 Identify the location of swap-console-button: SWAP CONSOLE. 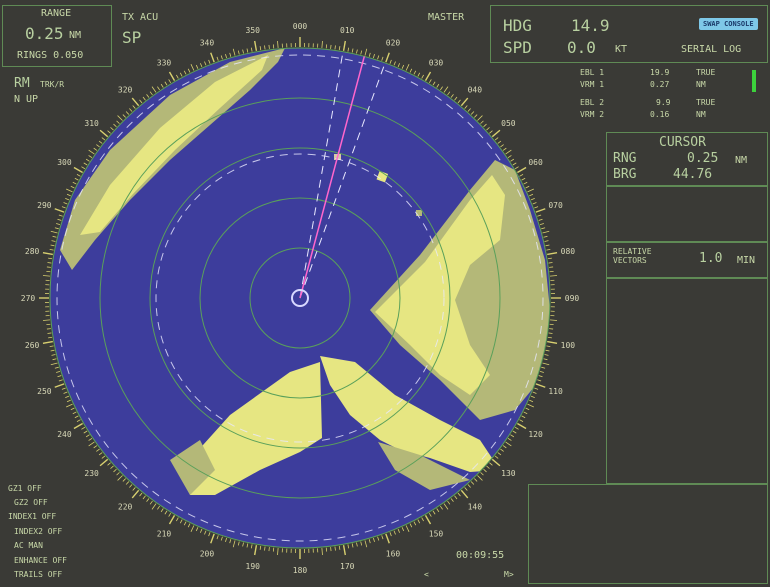
(728, 24).